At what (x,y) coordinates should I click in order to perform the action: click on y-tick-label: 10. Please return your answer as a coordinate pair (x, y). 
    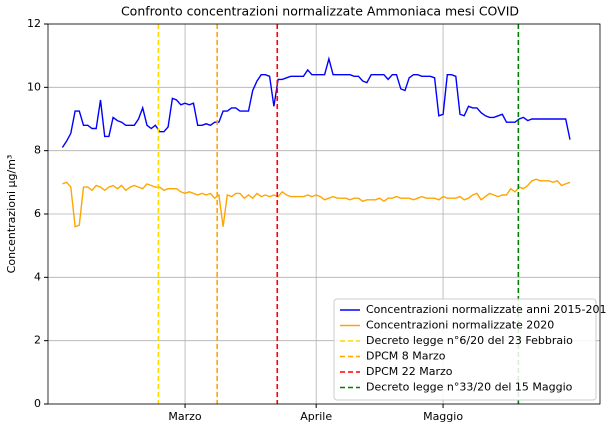
    Looking at the image, I should click on (34, 86).